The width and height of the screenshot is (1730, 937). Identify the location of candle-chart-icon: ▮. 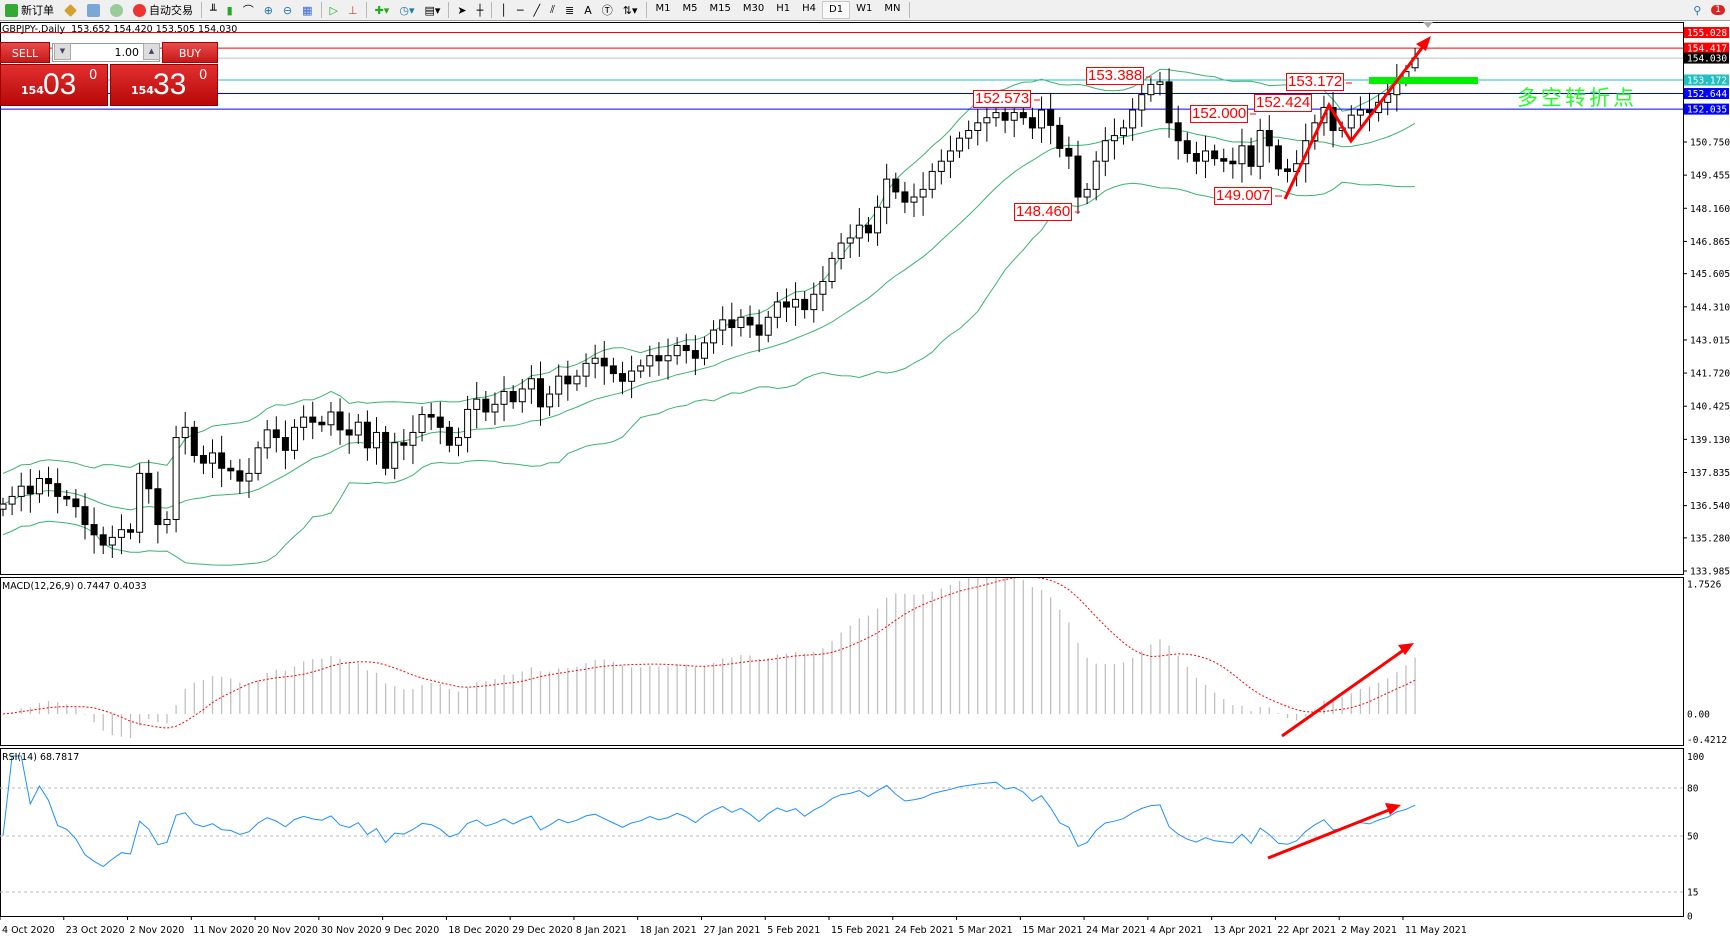
(229, 10).